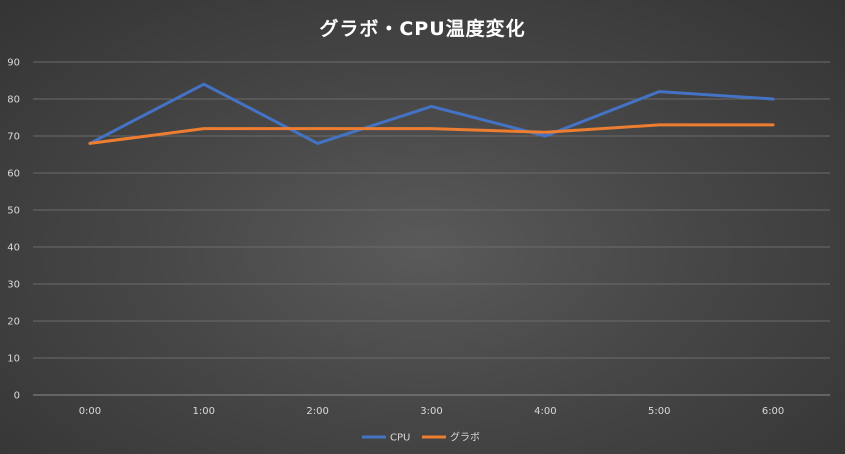 This screenshot has width=845, height=454. What do you see at coordinates (13, 137) in the screenshot?
I see `y-tick-label: 70` at bounding box center [13, 137].